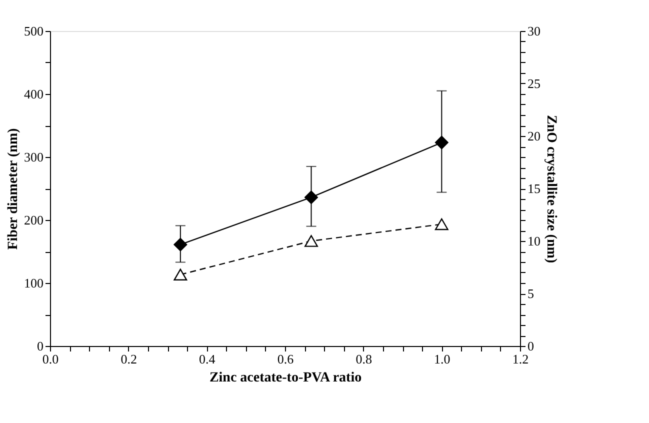 The image size is (649, 423). Describe the element at coordinates (34, 94) in the screenshot. I see `y-tick-label: 400` at that location.